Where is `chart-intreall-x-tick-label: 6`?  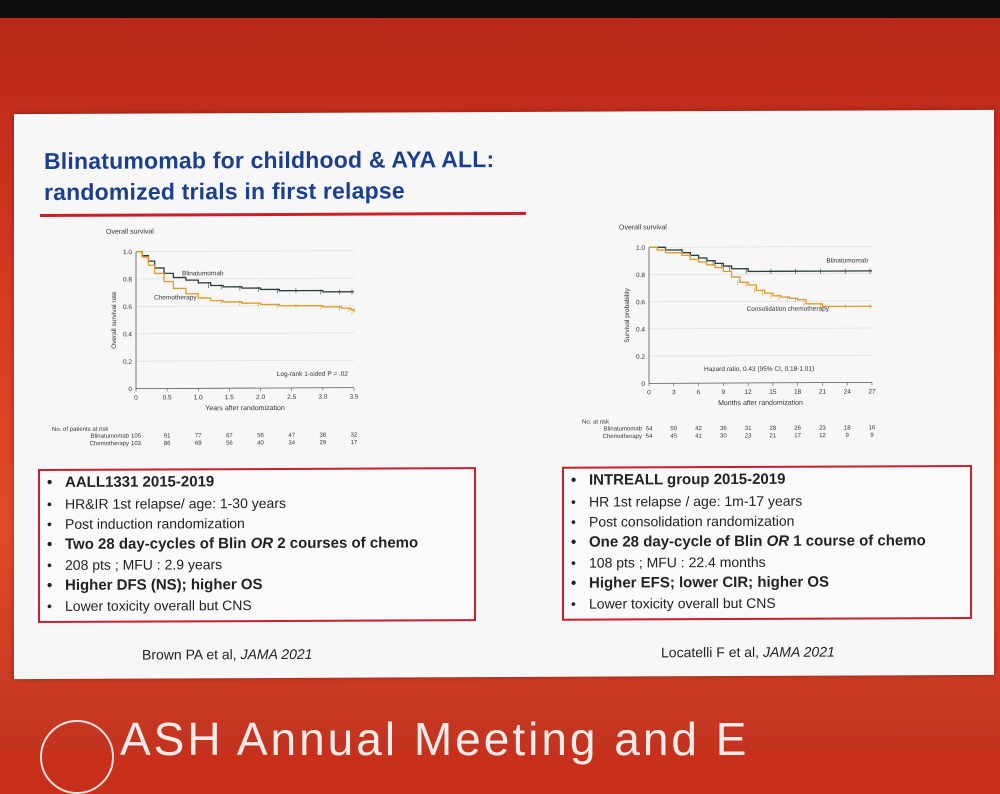
chart-intreall-x-tick-label: 6 is located at coordinates (699, 392).